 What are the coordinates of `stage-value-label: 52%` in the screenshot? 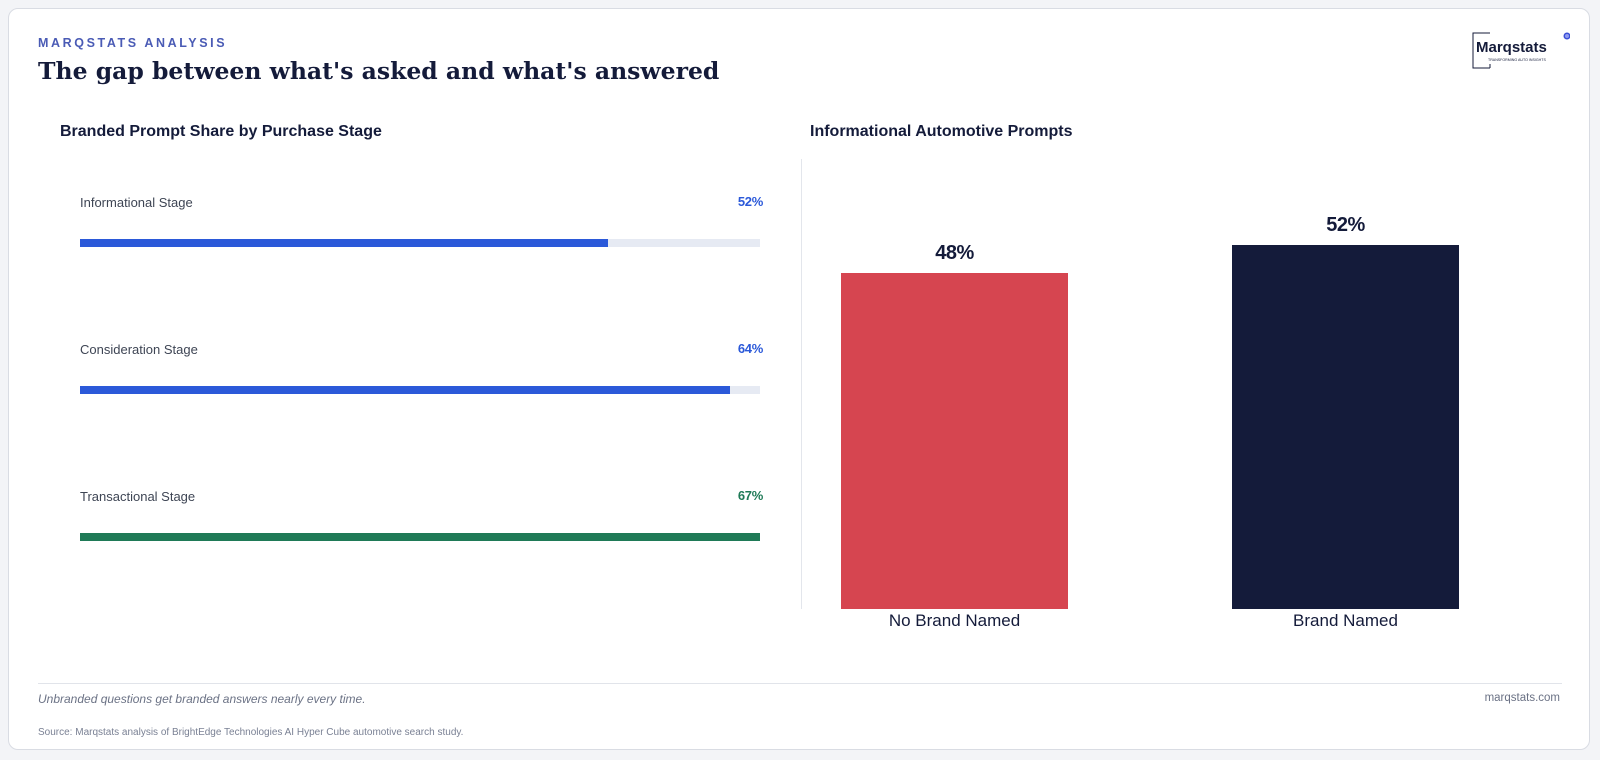 It's located at (750, 201).